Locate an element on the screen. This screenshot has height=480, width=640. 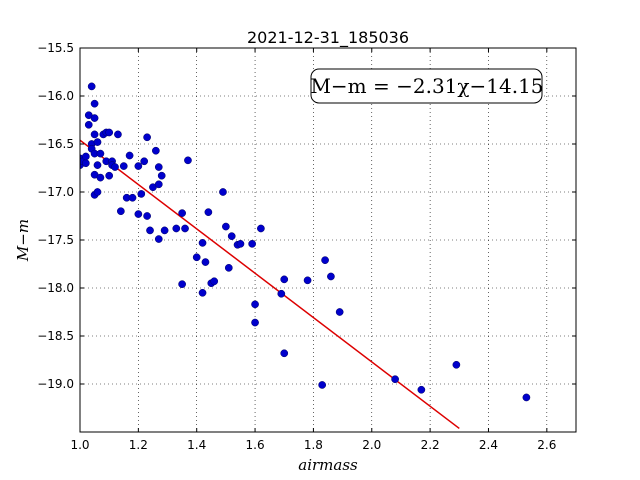
x-tick-label: 2.4 is located at coordinates (488, 445).